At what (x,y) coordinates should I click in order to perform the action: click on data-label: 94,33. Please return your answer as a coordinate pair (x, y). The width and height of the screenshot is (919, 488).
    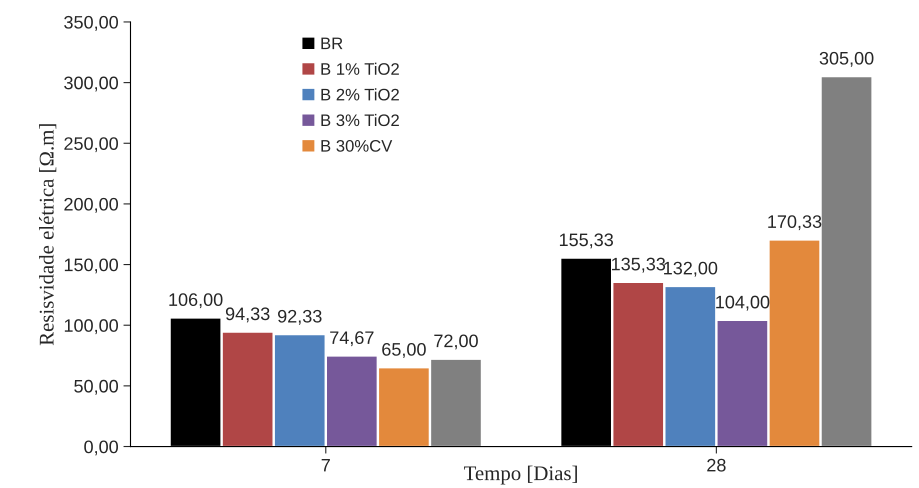
    Looking at the image, I should click on (248, 314).